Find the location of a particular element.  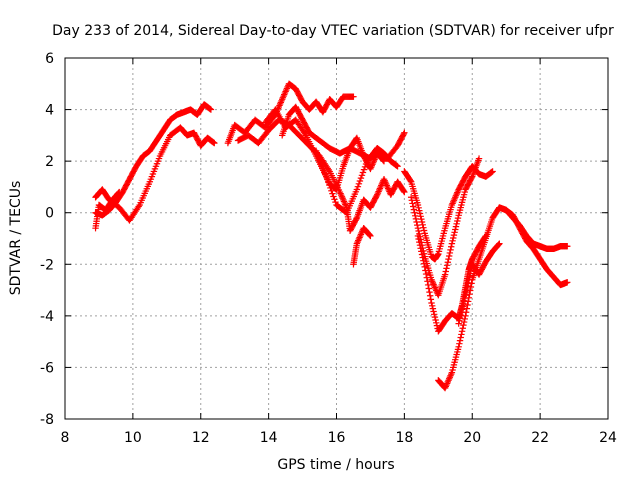

y-tick-label: 4 is located at coordinates (49, 111).